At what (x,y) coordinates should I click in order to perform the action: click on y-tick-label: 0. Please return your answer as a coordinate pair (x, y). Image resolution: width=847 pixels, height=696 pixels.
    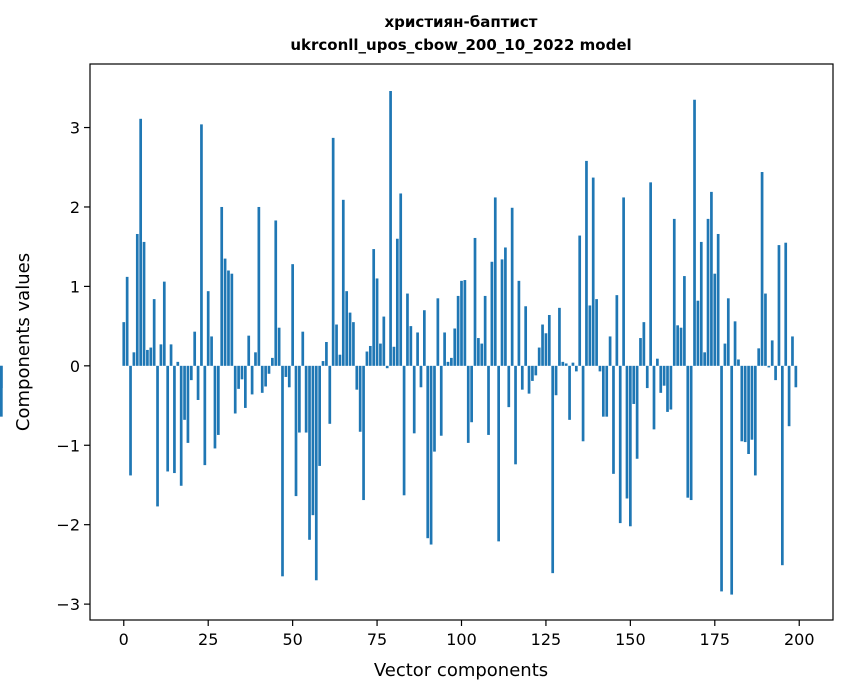
    Looking at the image, I should click on (75, 366).